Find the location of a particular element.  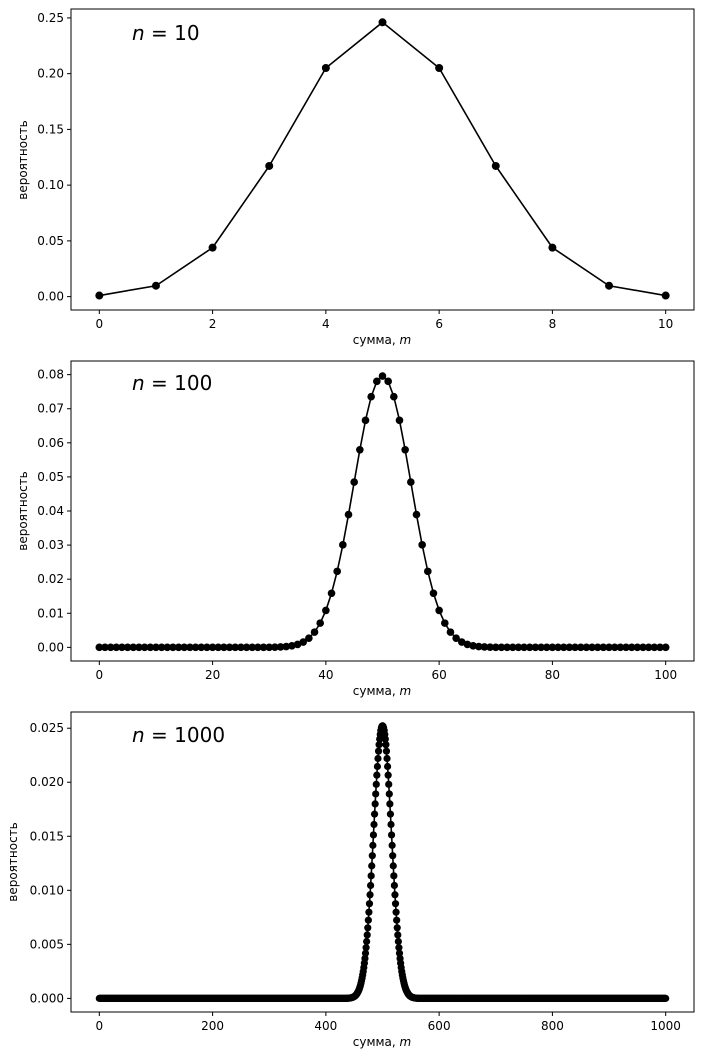

x-tick-label: 20 is located at coordinates (212, 675).